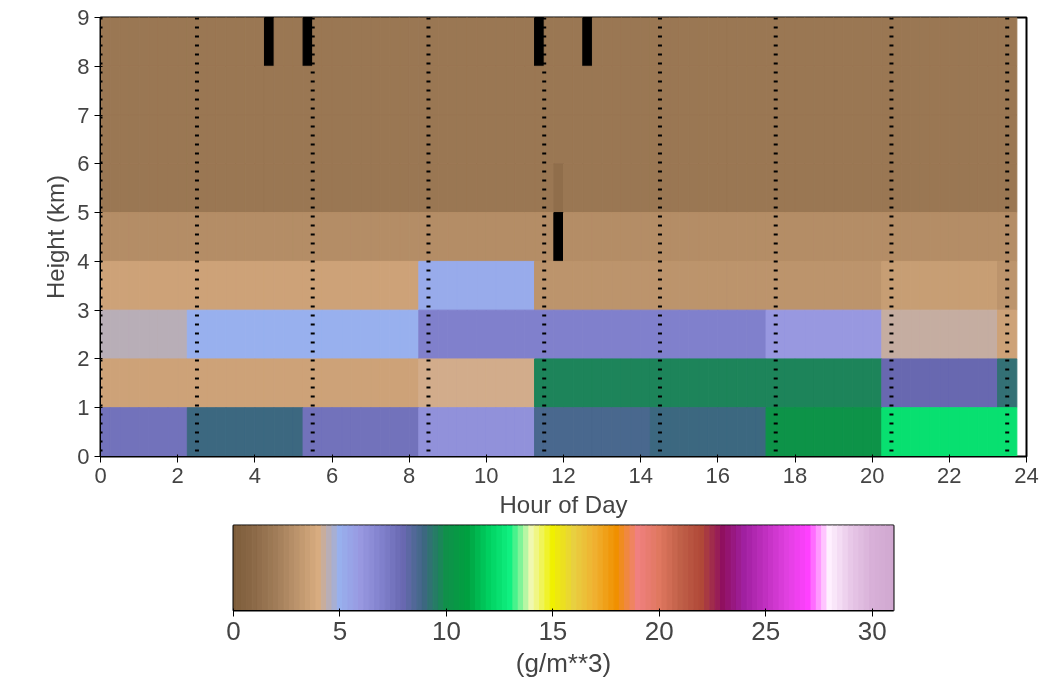 Image resolution: width=1056 pixels, height=691 pixels. What do you see at coordinates (233, 630) in the screenshot?
I see `color-bar-label: 0` at bounding box center [233, 630].